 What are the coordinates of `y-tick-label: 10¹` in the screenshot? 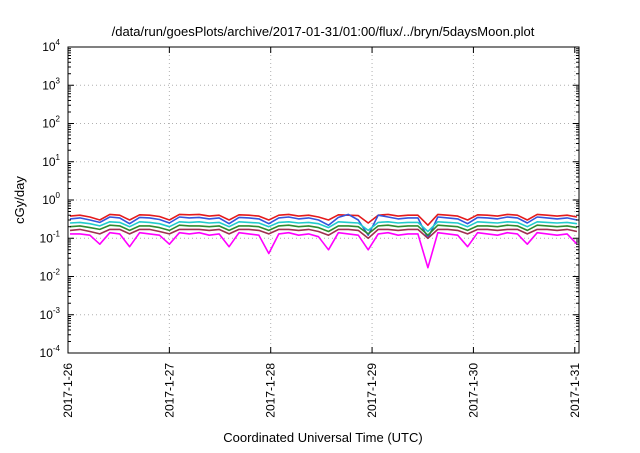 It's located at (51, 161).